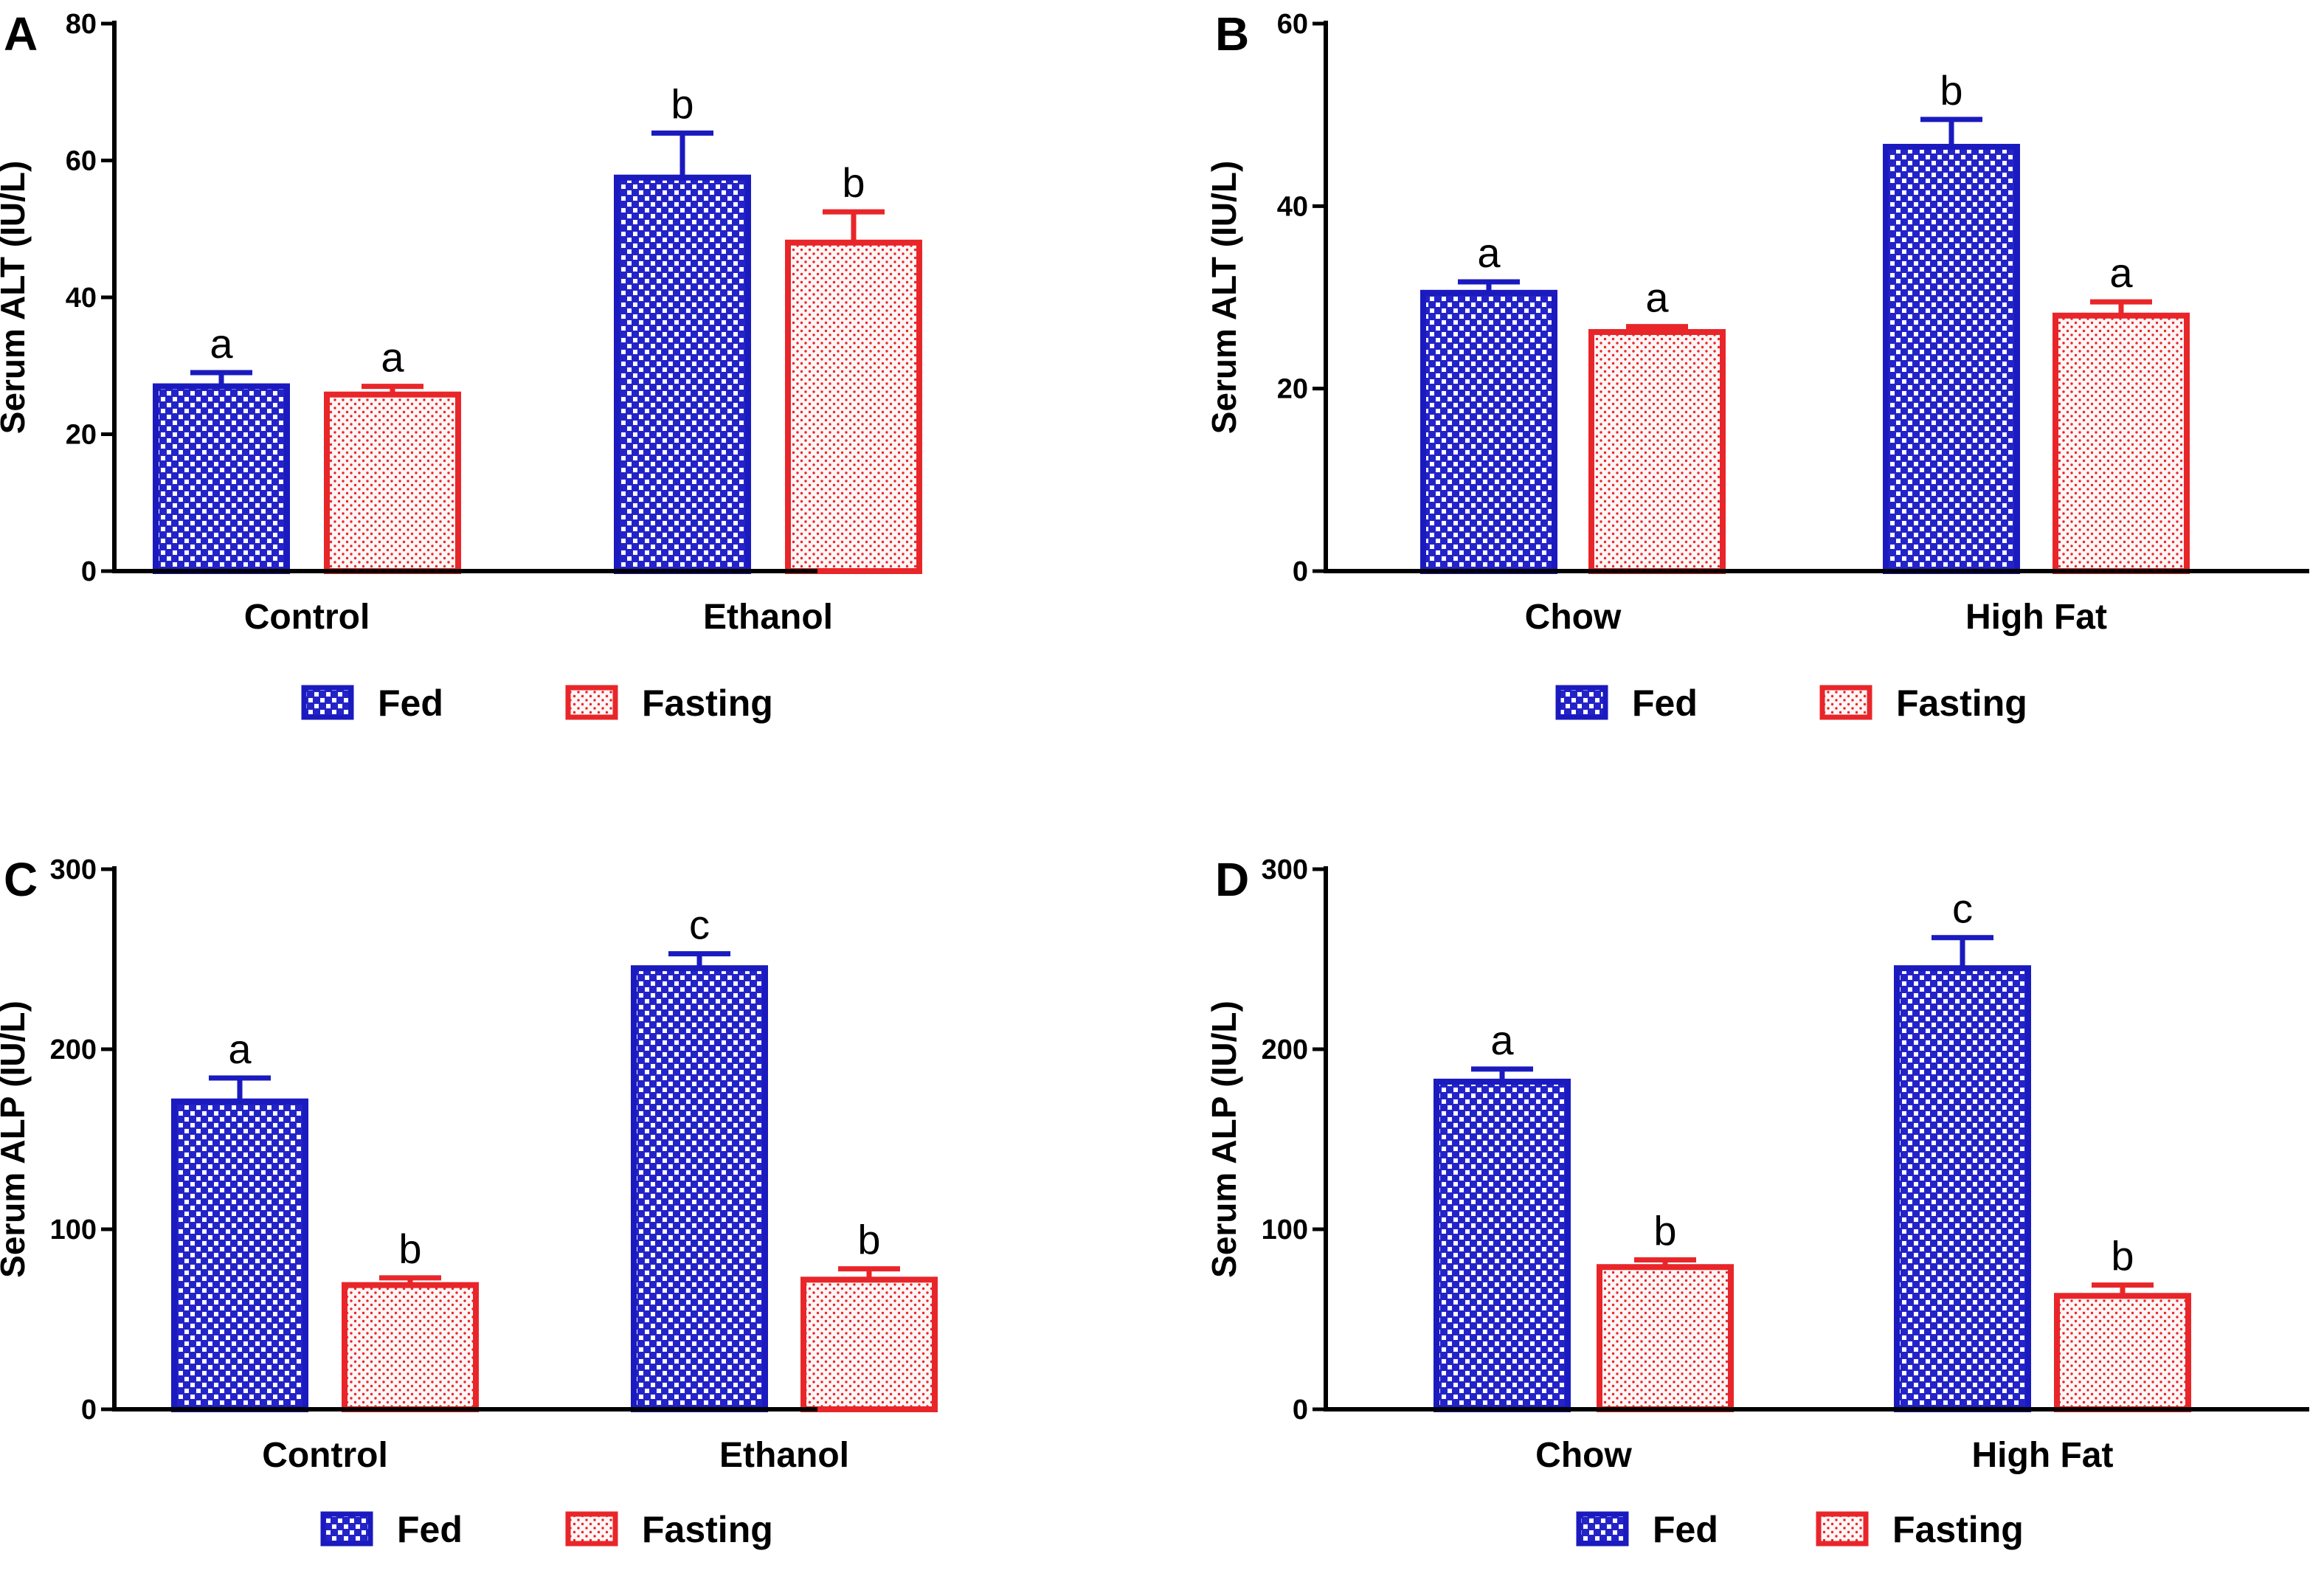  I want to click on panel-label: B, so click(1232, 34).